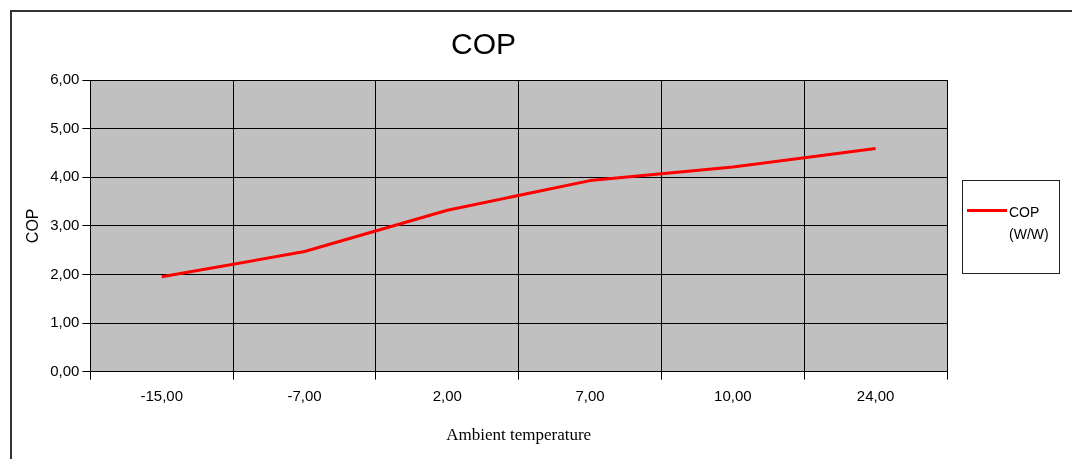 The width and height of the screenshot is (1072, 459). Describe the element at coordinates (65, 127) in the screenshot. I see `y-tick-label: 5,00` at that location.